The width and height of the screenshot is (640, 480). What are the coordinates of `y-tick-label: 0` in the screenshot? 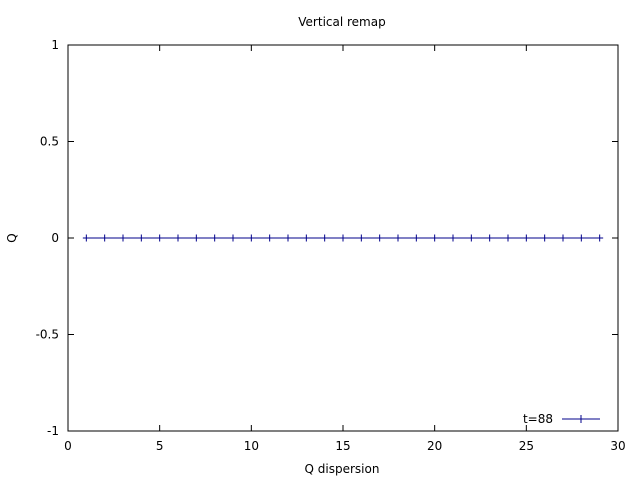 It's located at (55, 238).